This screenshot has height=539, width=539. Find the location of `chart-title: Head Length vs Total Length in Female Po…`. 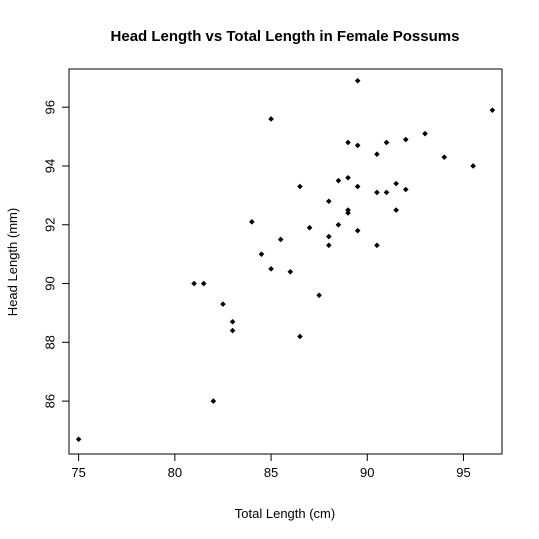

chart-title: Head Length vs Total Length in Female Po… is located at coordinates (285, 36).